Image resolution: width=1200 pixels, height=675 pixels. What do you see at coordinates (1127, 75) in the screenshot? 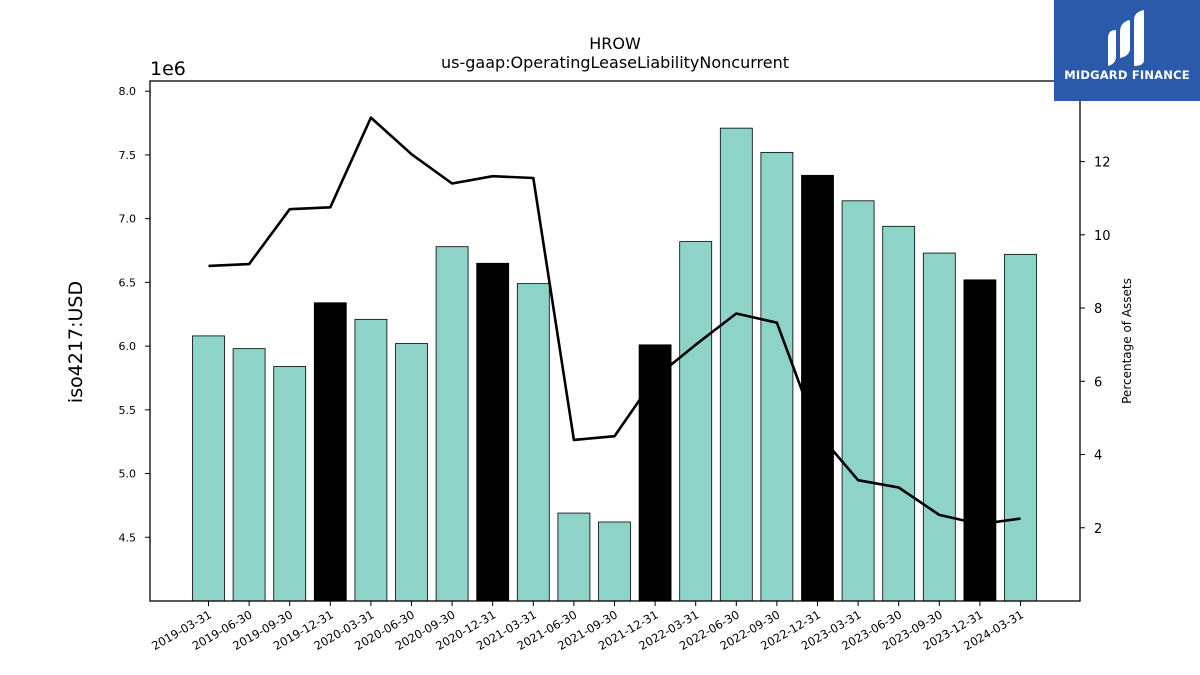
I see `logo-text: MIDGARD FINANCE` at bounding box center [1127, 75].